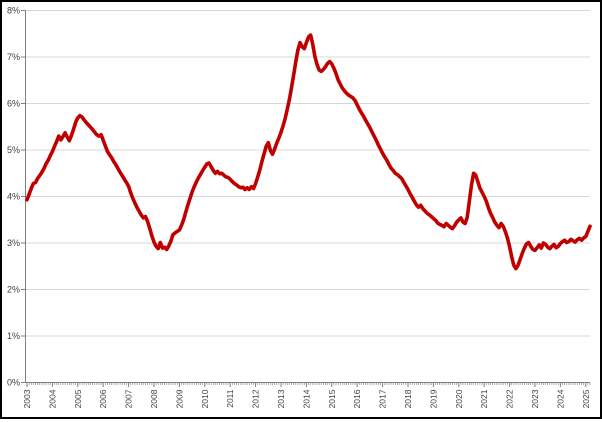 This screenshot has width=602, height=422. What do you see at coordinates (13, 336) in the screenshot?
I see `y-axis-label: 1%` at bounding box center [13, 336].